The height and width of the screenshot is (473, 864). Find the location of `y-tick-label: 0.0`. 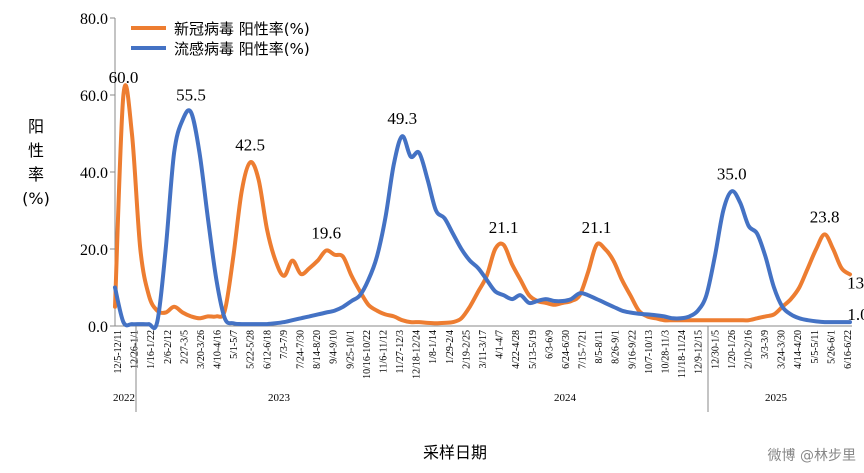

y-tick-label: 0.0 is located at coordinates (98, 327).